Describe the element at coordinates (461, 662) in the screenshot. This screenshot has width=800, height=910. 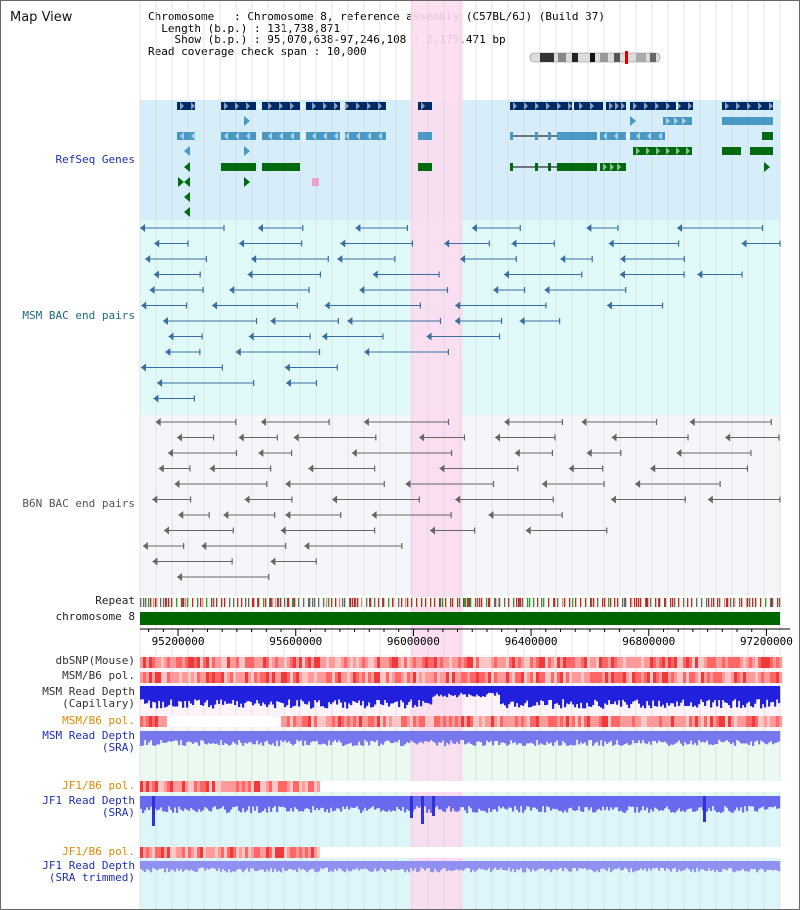
I see `dbsnp-track` at that location.